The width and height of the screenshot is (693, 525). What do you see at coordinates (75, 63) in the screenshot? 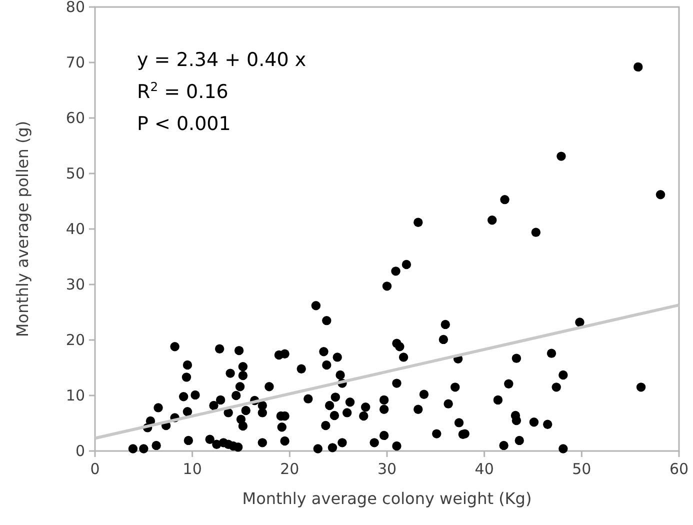
I see `y-tick-label: 70` at bounding box center [75, 63].